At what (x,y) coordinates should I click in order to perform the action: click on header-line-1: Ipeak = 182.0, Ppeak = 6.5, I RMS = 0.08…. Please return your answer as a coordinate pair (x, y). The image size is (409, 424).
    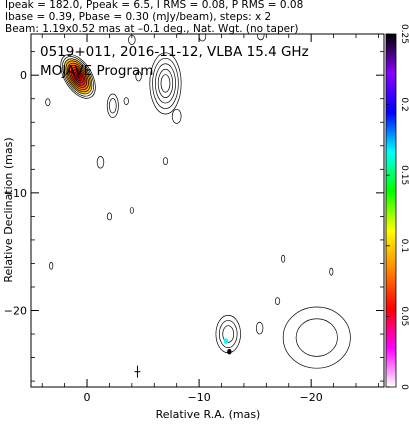
    Looking at the image, I should click on (154, 5).